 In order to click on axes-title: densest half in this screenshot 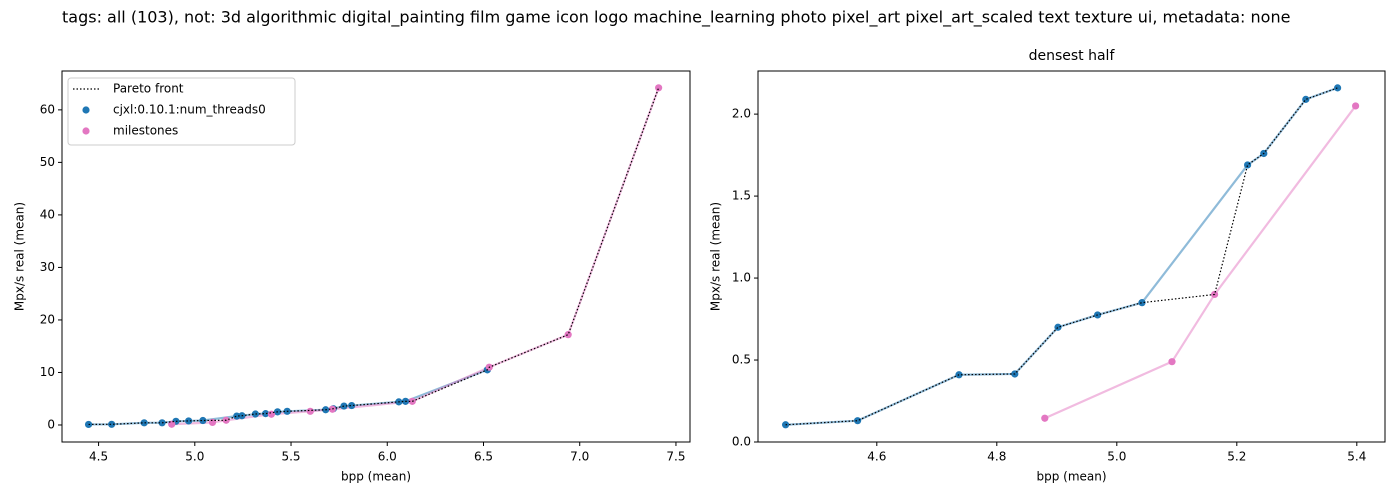, I will do `click(1072, 56)`.